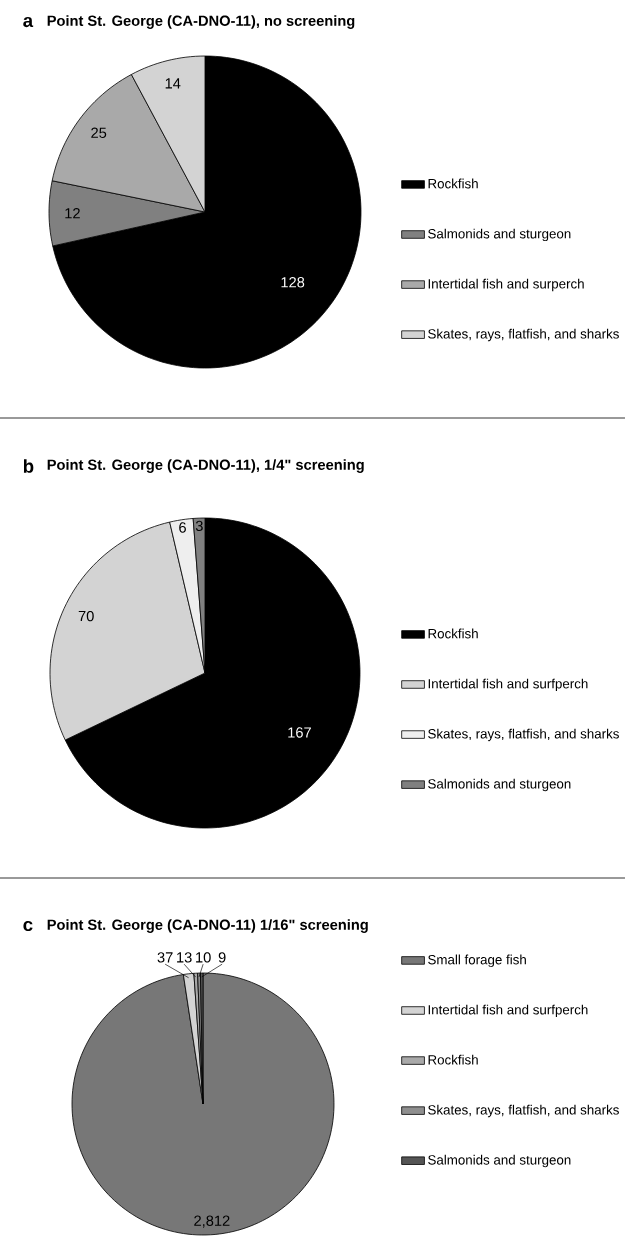 The image size is (625, 1240). What do you see at coordinates (165, 957) in the screenshot?
I see `data-label: 37` at bounding box center [165, 957].